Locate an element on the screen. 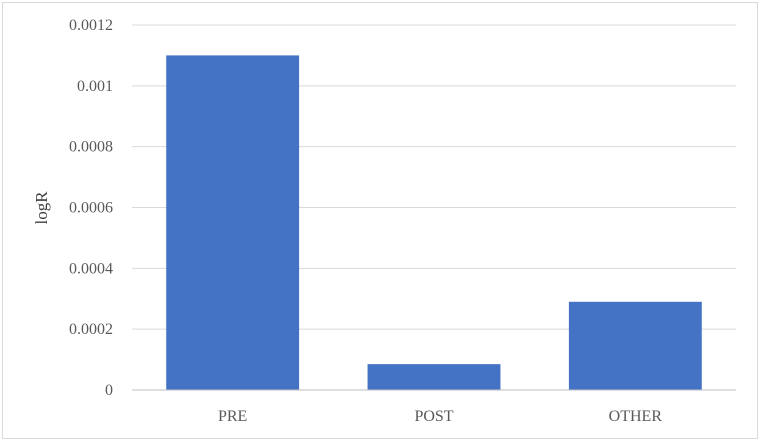 The height and width of the screenshot is (443, 762). y-axis-title: logR is located at coordinates (41, 208).